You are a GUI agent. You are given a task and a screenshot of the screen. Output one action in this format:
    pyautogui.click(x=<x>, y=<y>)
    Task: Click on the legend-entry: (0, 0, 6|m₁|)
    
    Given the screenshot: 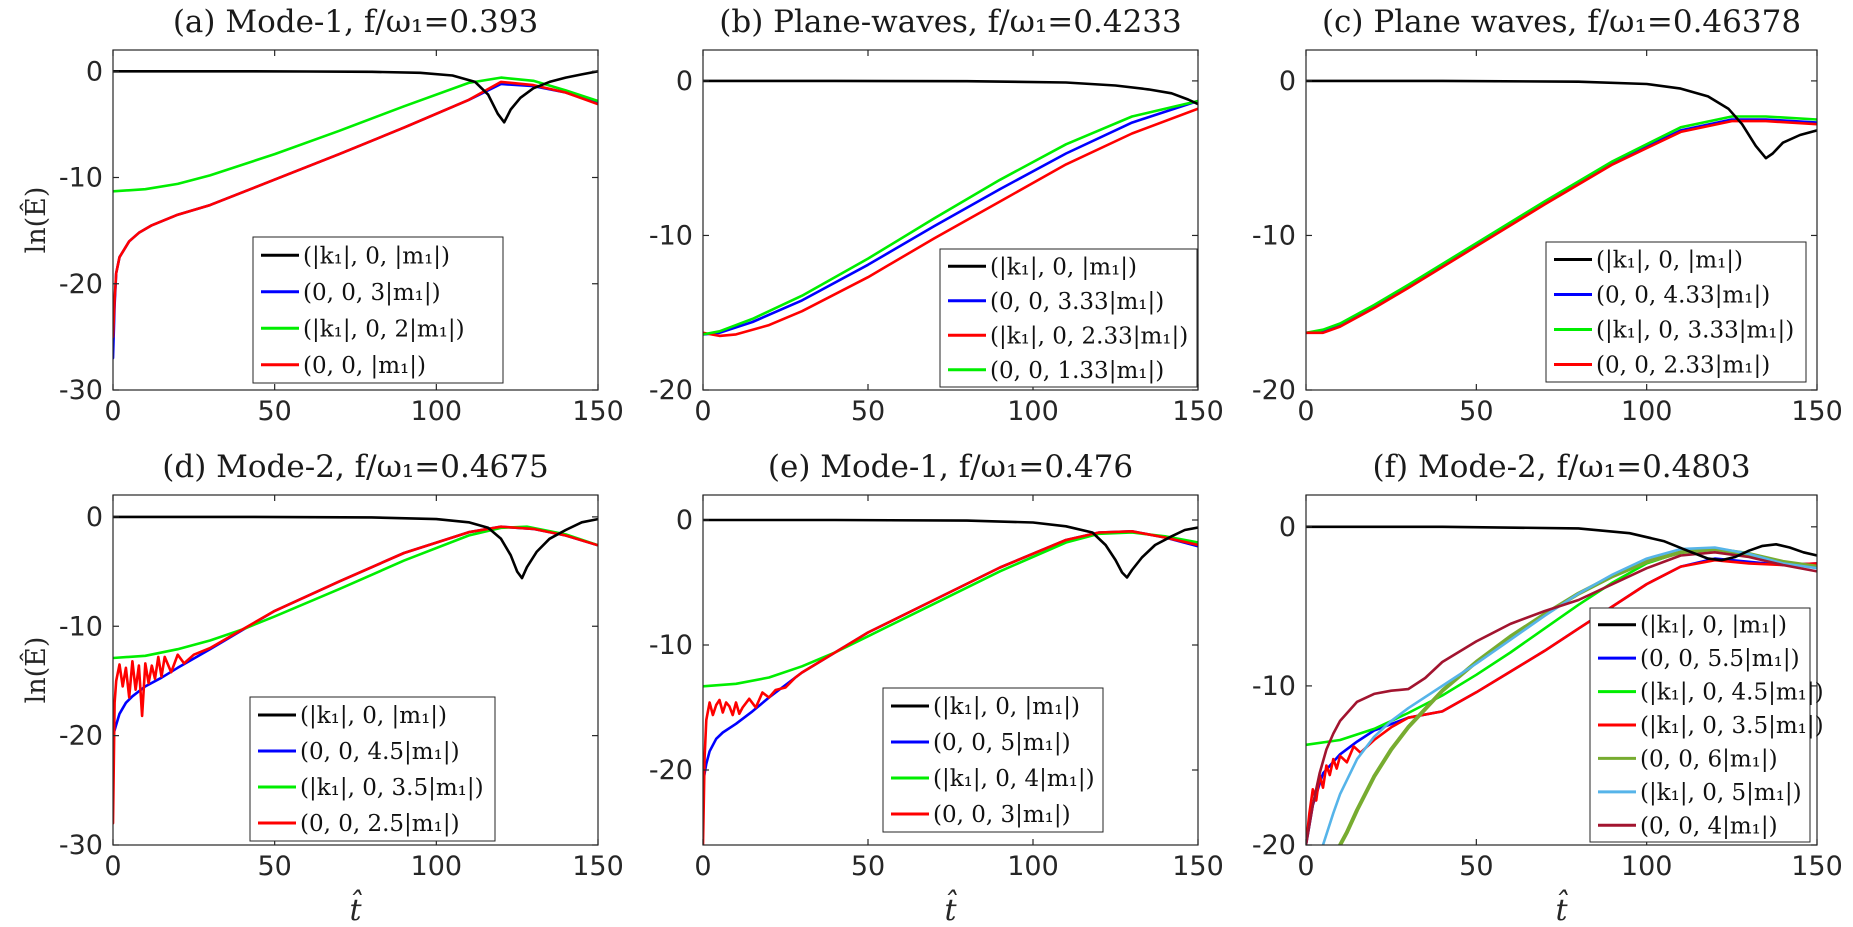 What is the action you would take?
    pyautogui.click(x=1709, y=759)
    